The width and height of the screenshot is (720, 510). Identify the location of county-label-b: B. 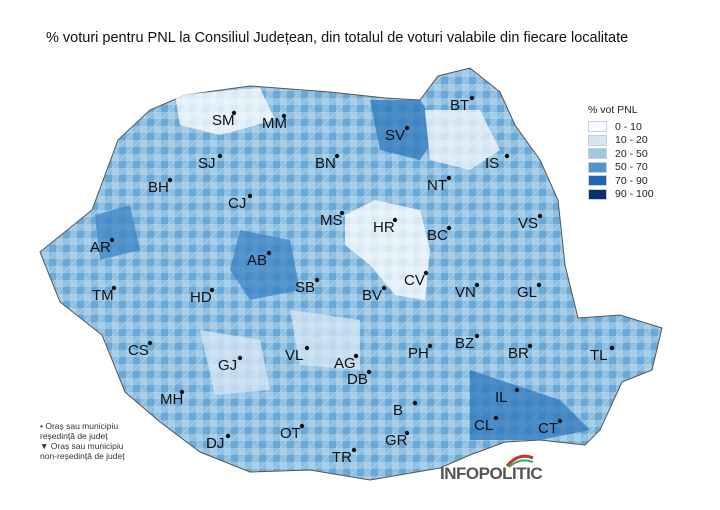
(398, 410).